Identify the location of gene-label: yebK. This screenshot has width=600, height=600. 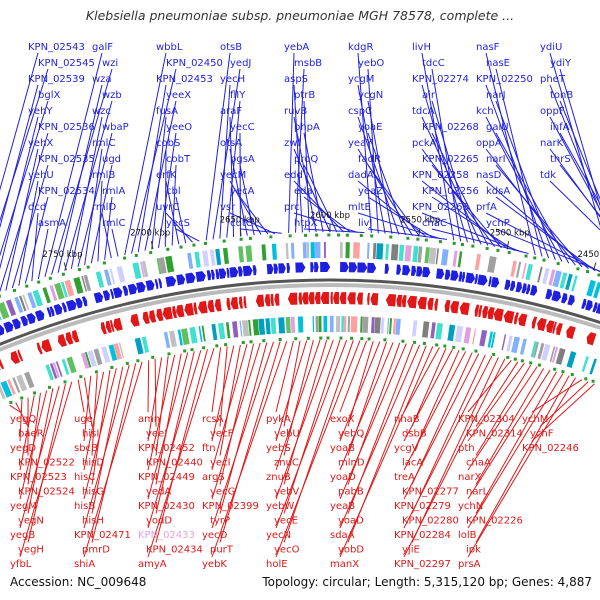
(214, 564).